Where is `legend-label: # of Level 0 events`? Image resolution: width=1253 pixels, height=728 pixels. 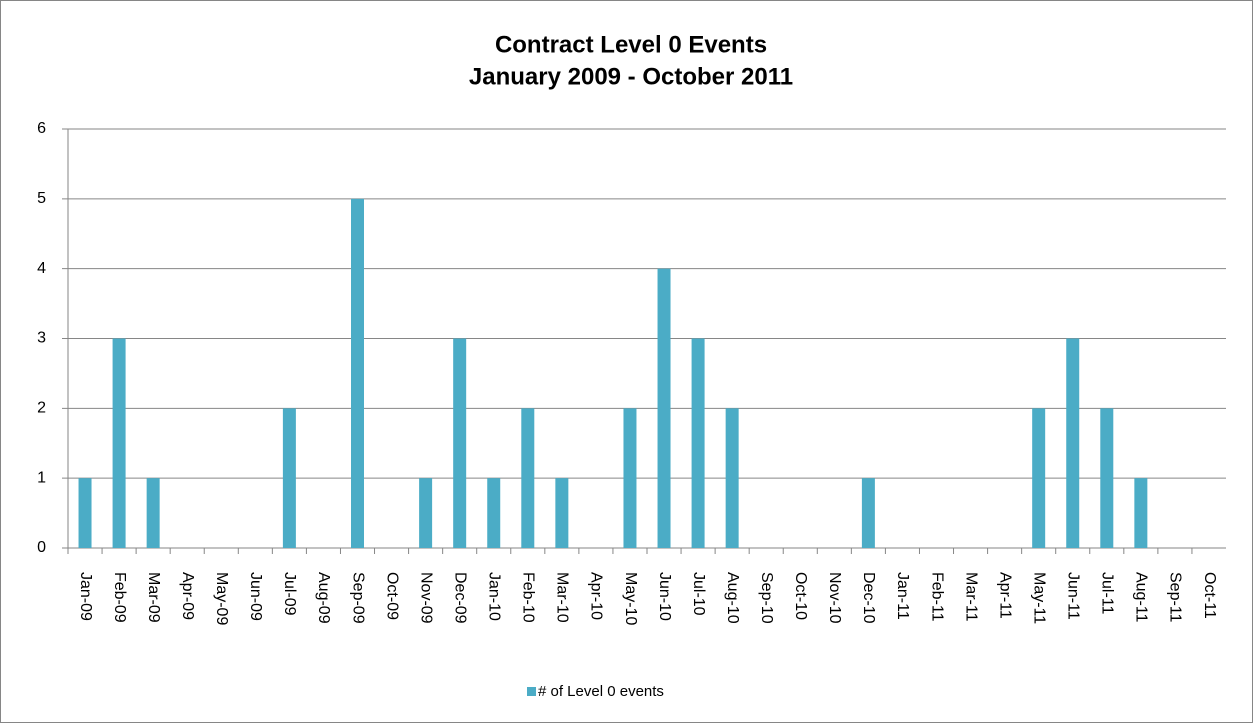 legend-label: # of Level 0 events is located at coordinates (601, 691).